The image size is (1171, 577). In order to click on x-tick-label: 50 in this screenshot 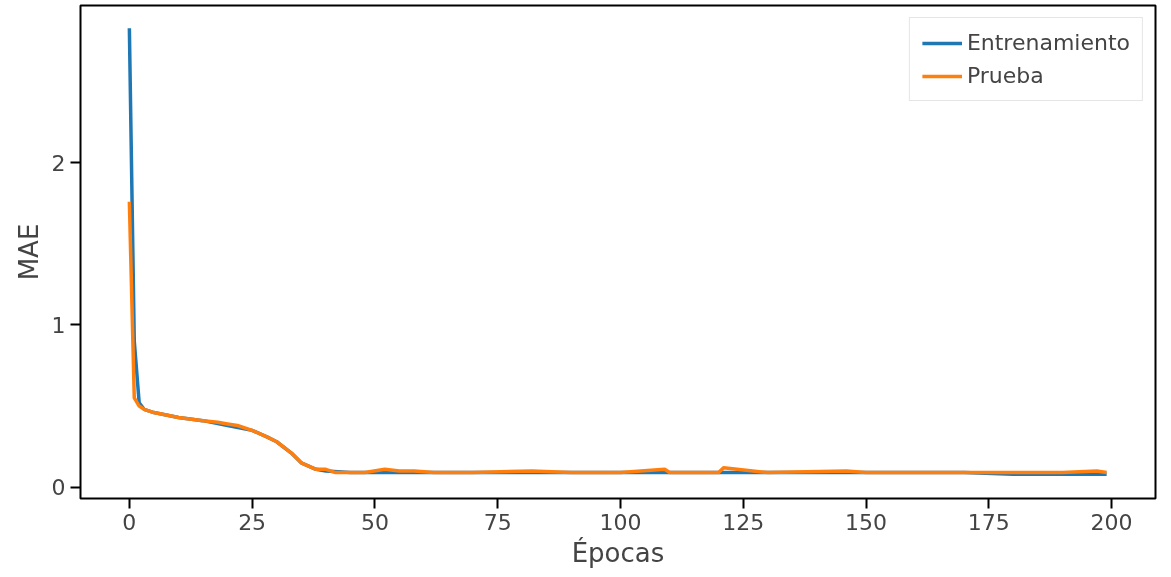, I will do `click(374, 522)`.